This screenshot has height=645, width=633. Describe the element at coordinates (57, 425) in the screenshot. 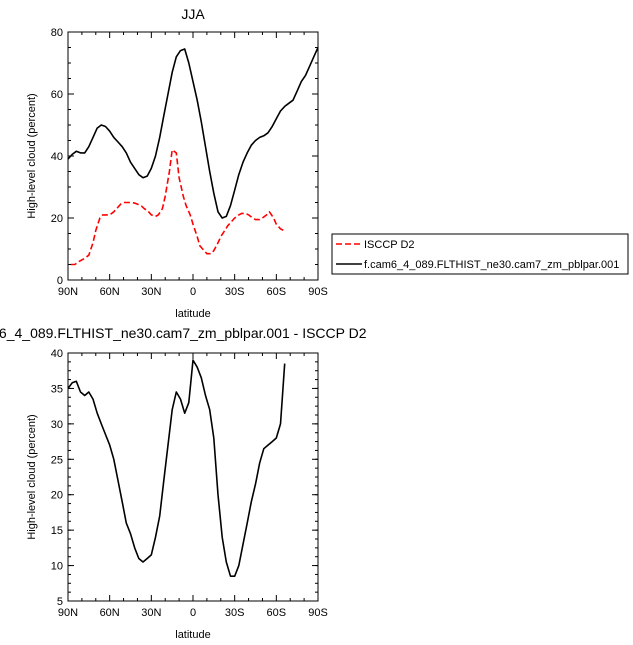

I see `bottom-y-tick-label: 30` at that location.